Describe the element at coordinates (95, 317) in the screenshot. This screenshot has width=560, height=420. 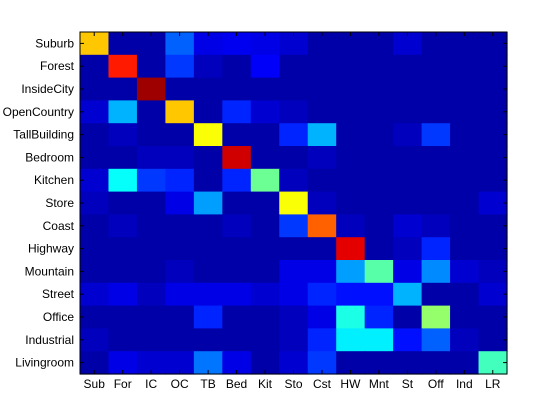
I see `heatmap-cell-r12-c0` at that location.